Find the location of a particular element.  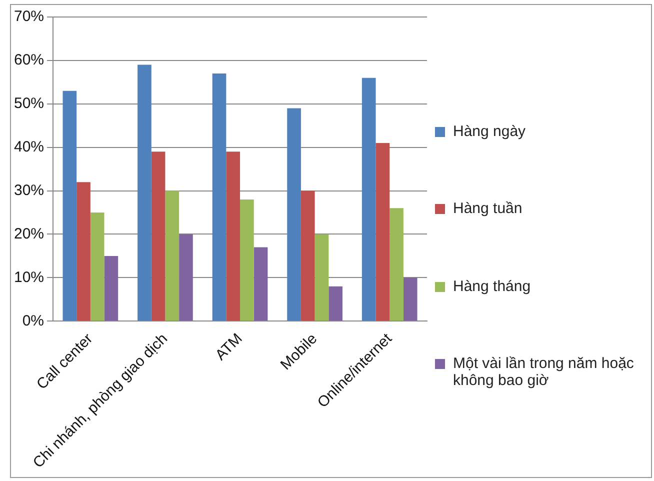

y-tick-label: 40% is located at coordinates (29, 147).